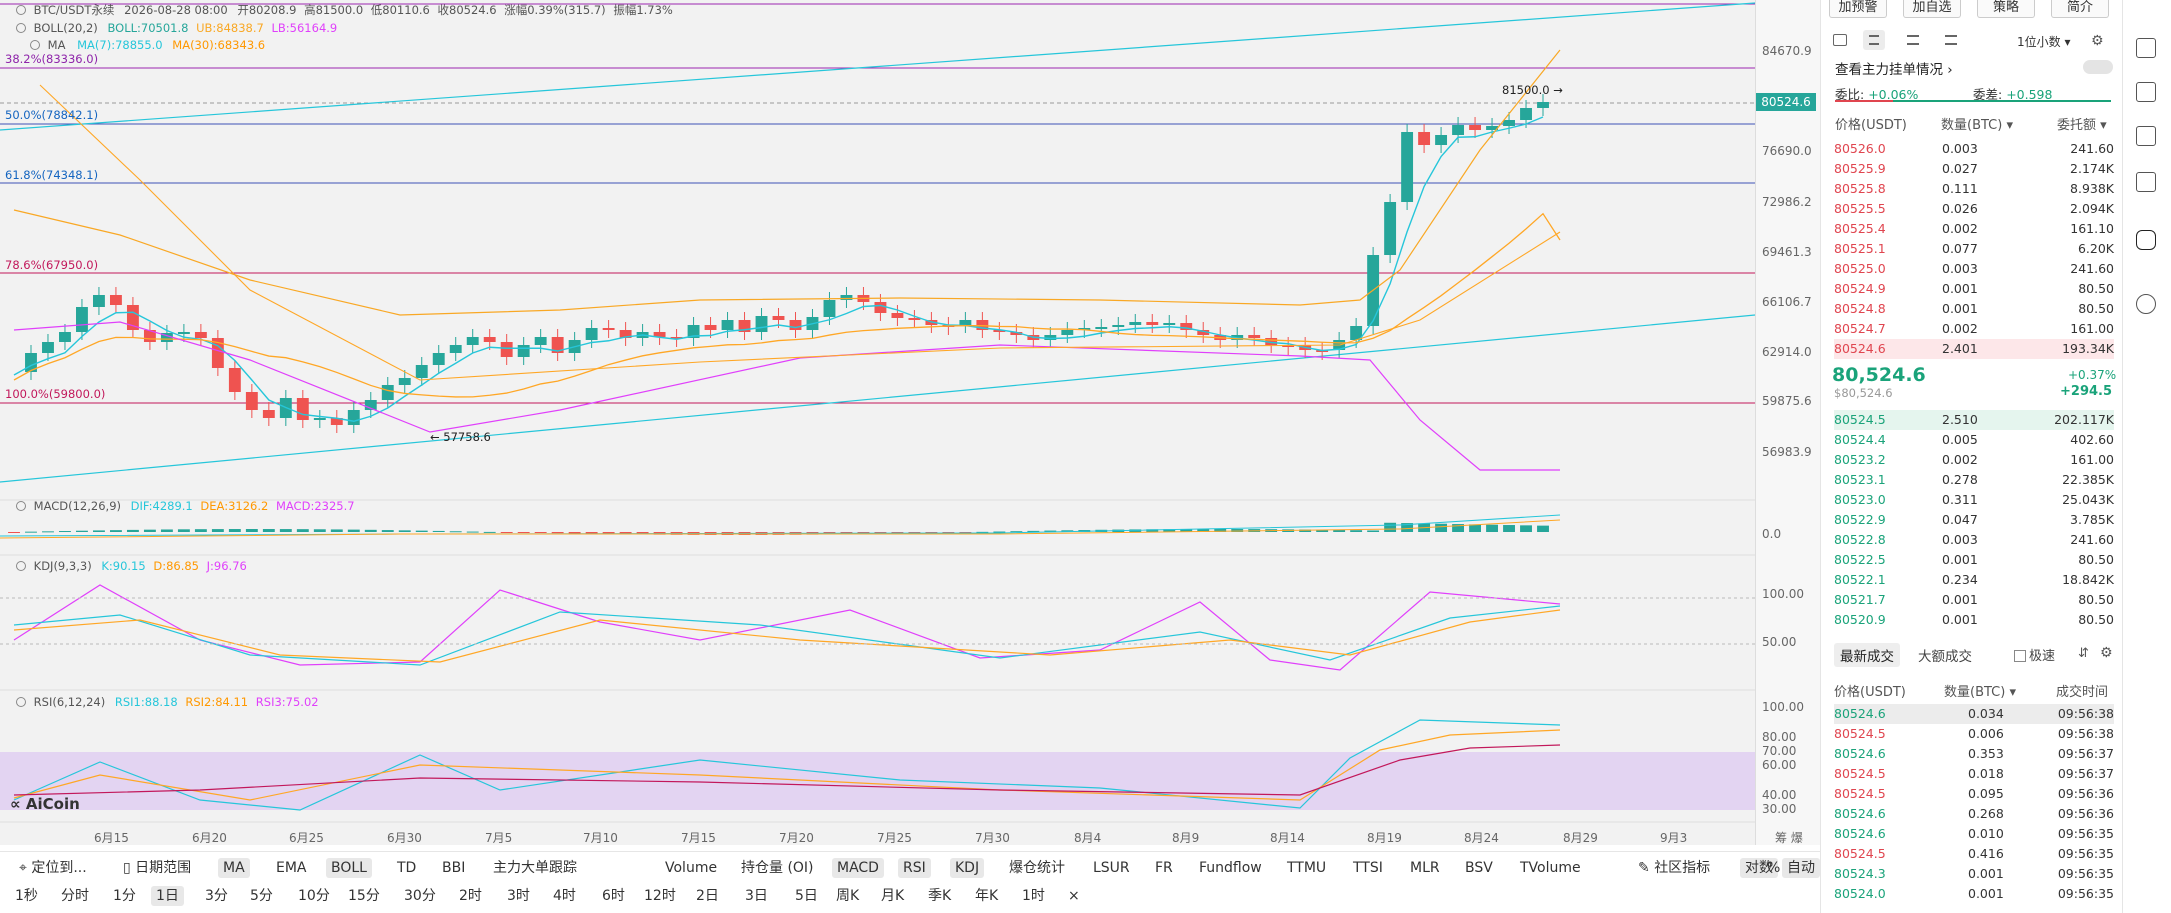  What do you see at coordinates (2146, 304) in the screenshot?
I see `compass-icon` at bounding box center [2146, 304].